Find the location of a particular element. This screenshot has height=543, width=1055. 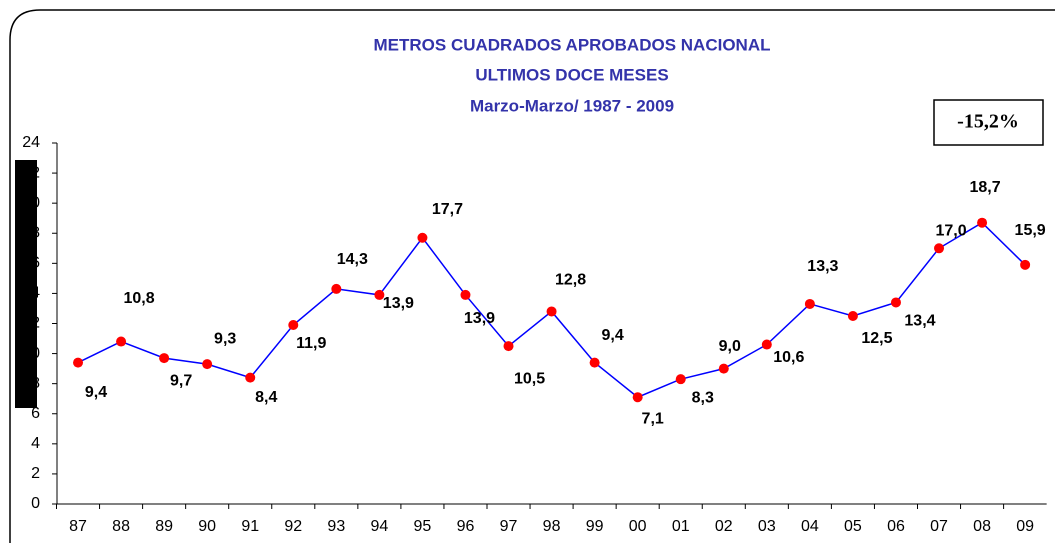

x-tick-label: 98 is located at coordinates (552, 526).